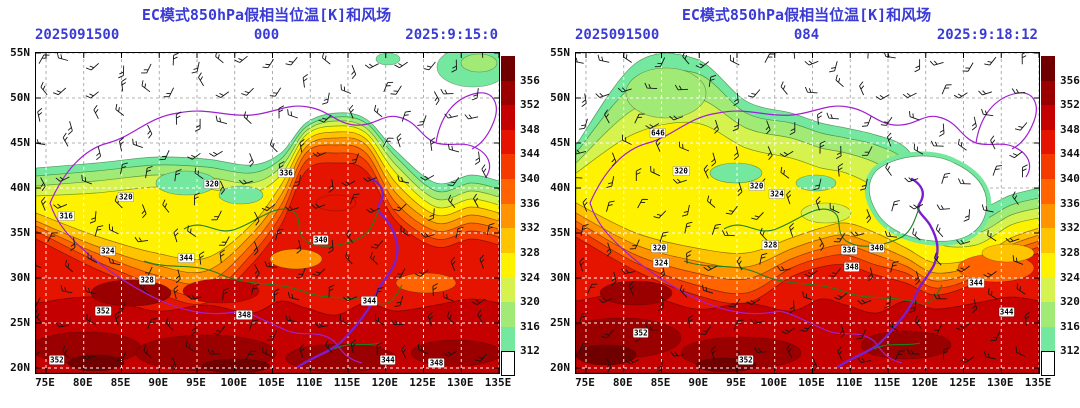  I want to click on x-tick-label: 80E, so click(622, 382).